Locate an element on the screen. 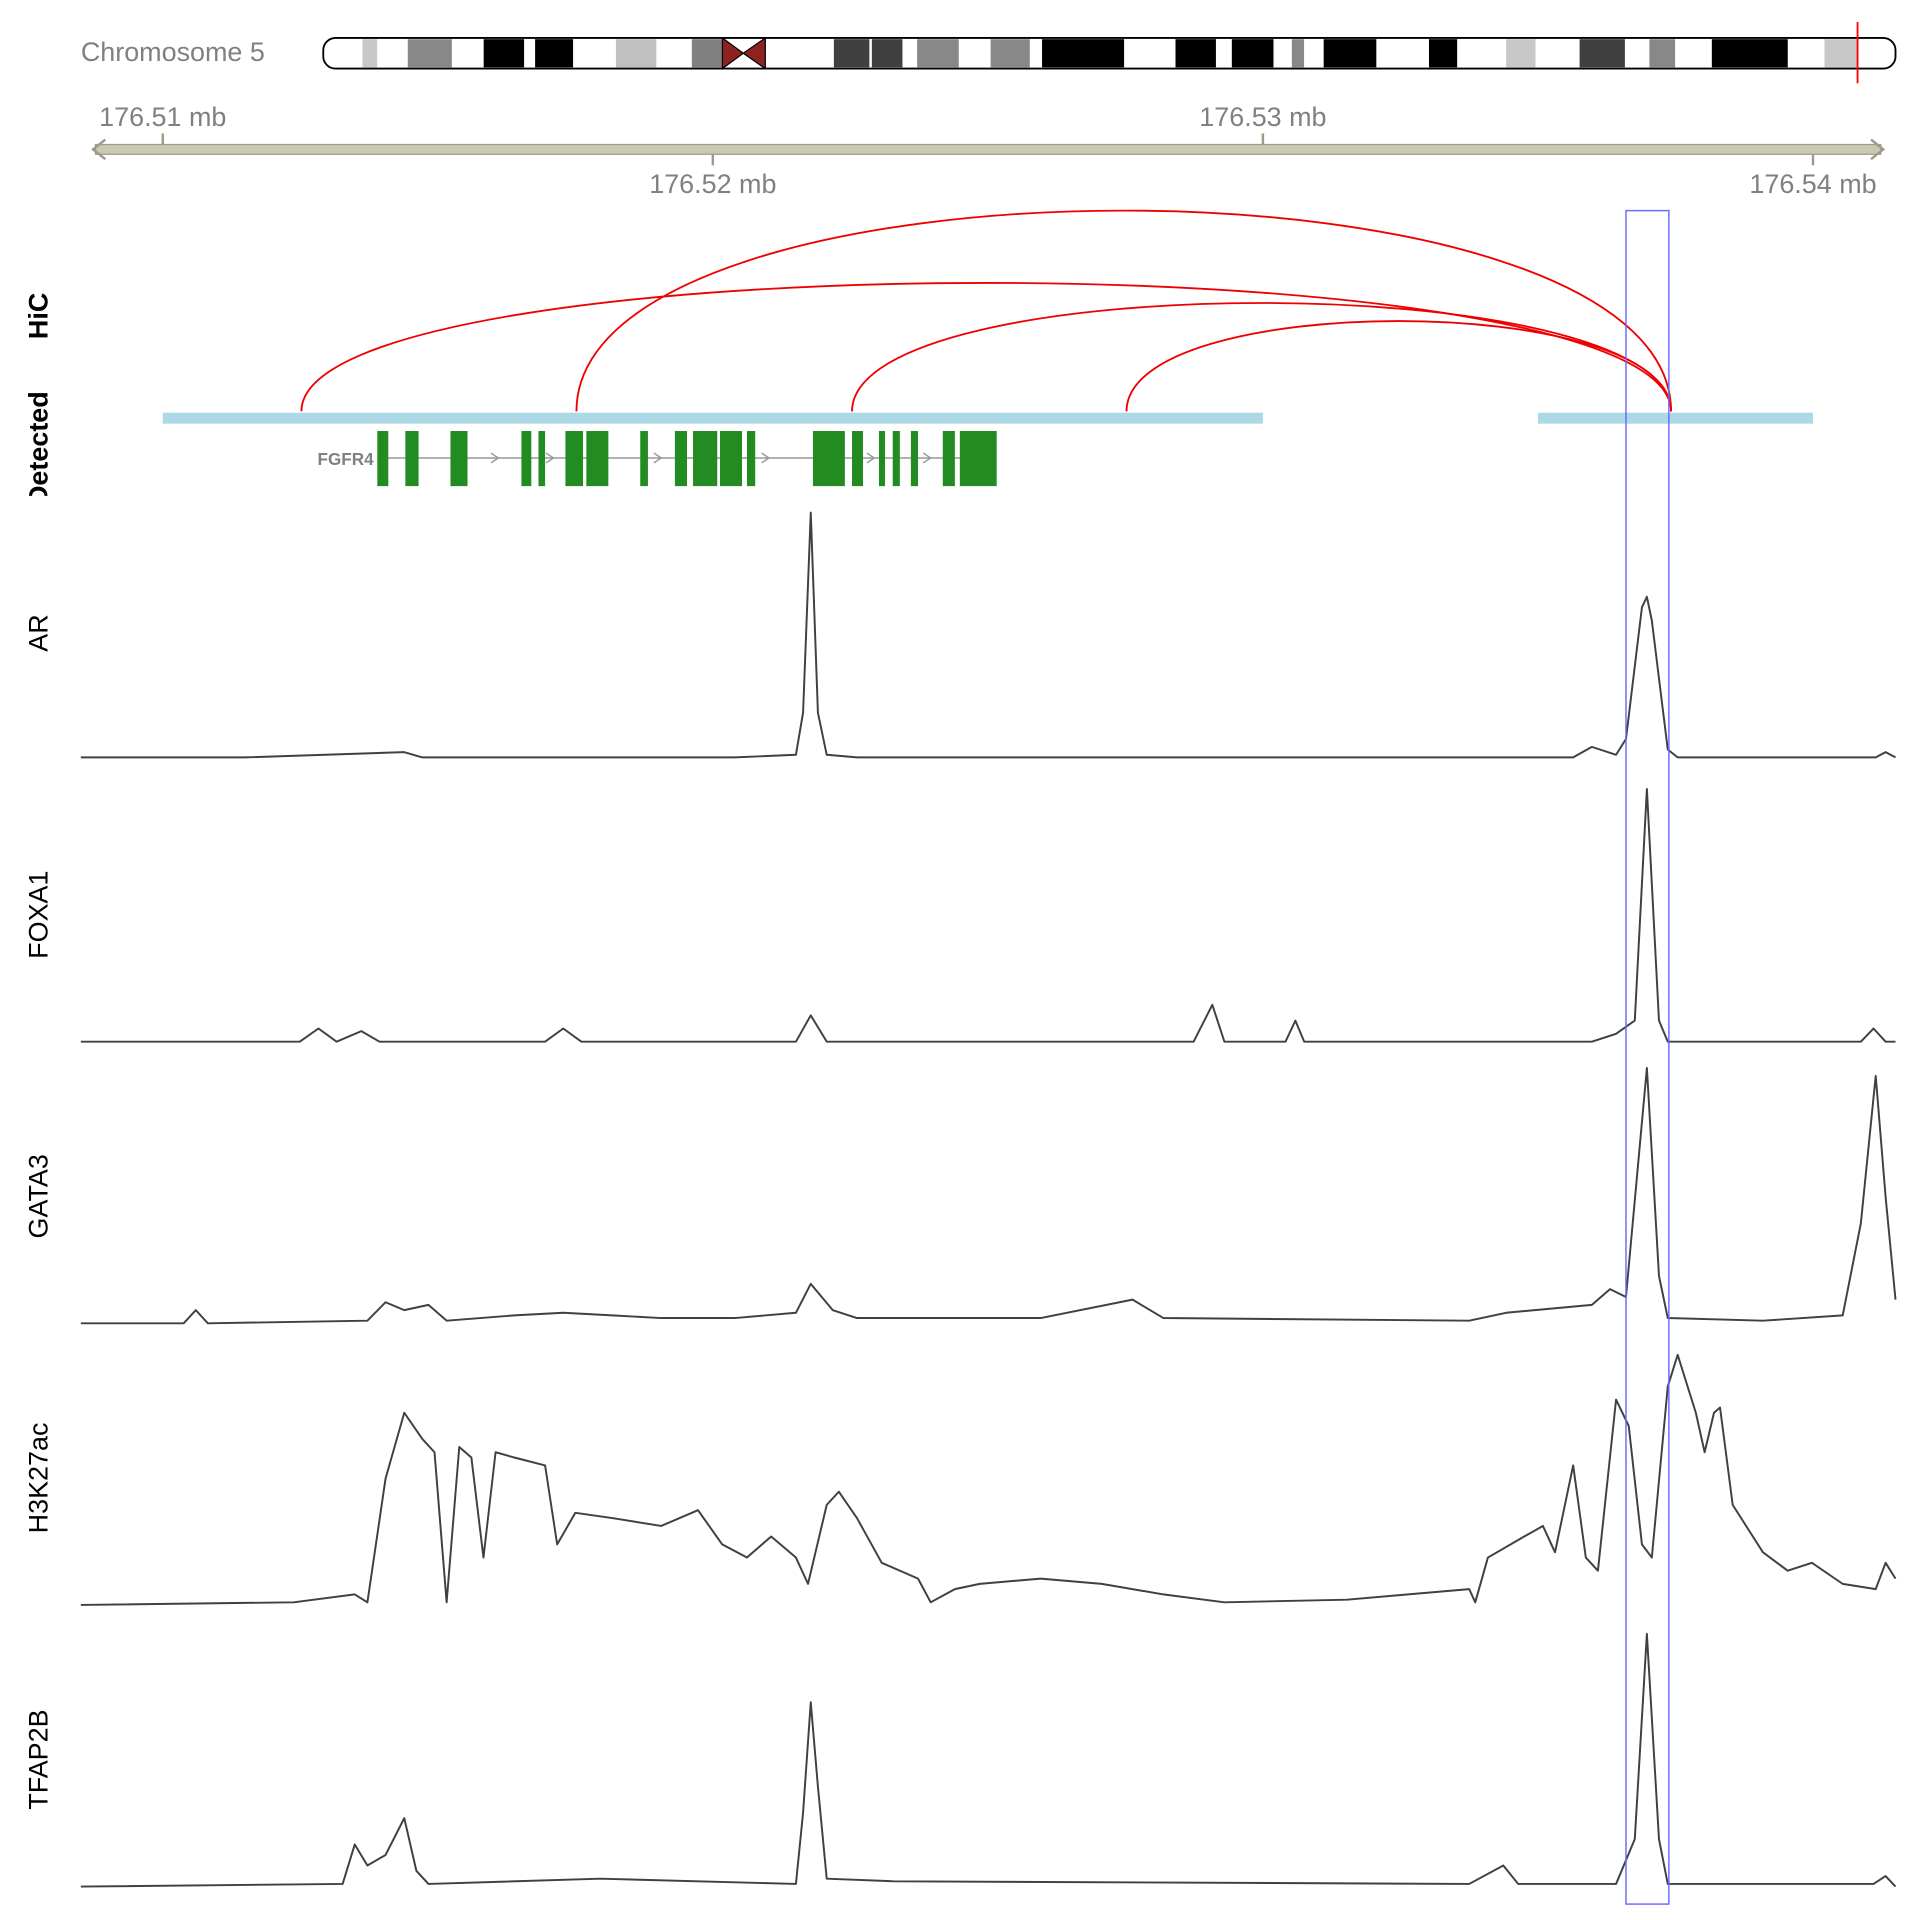  ideogram-label: Chromosome 5 is located at coordinates (173, 52).